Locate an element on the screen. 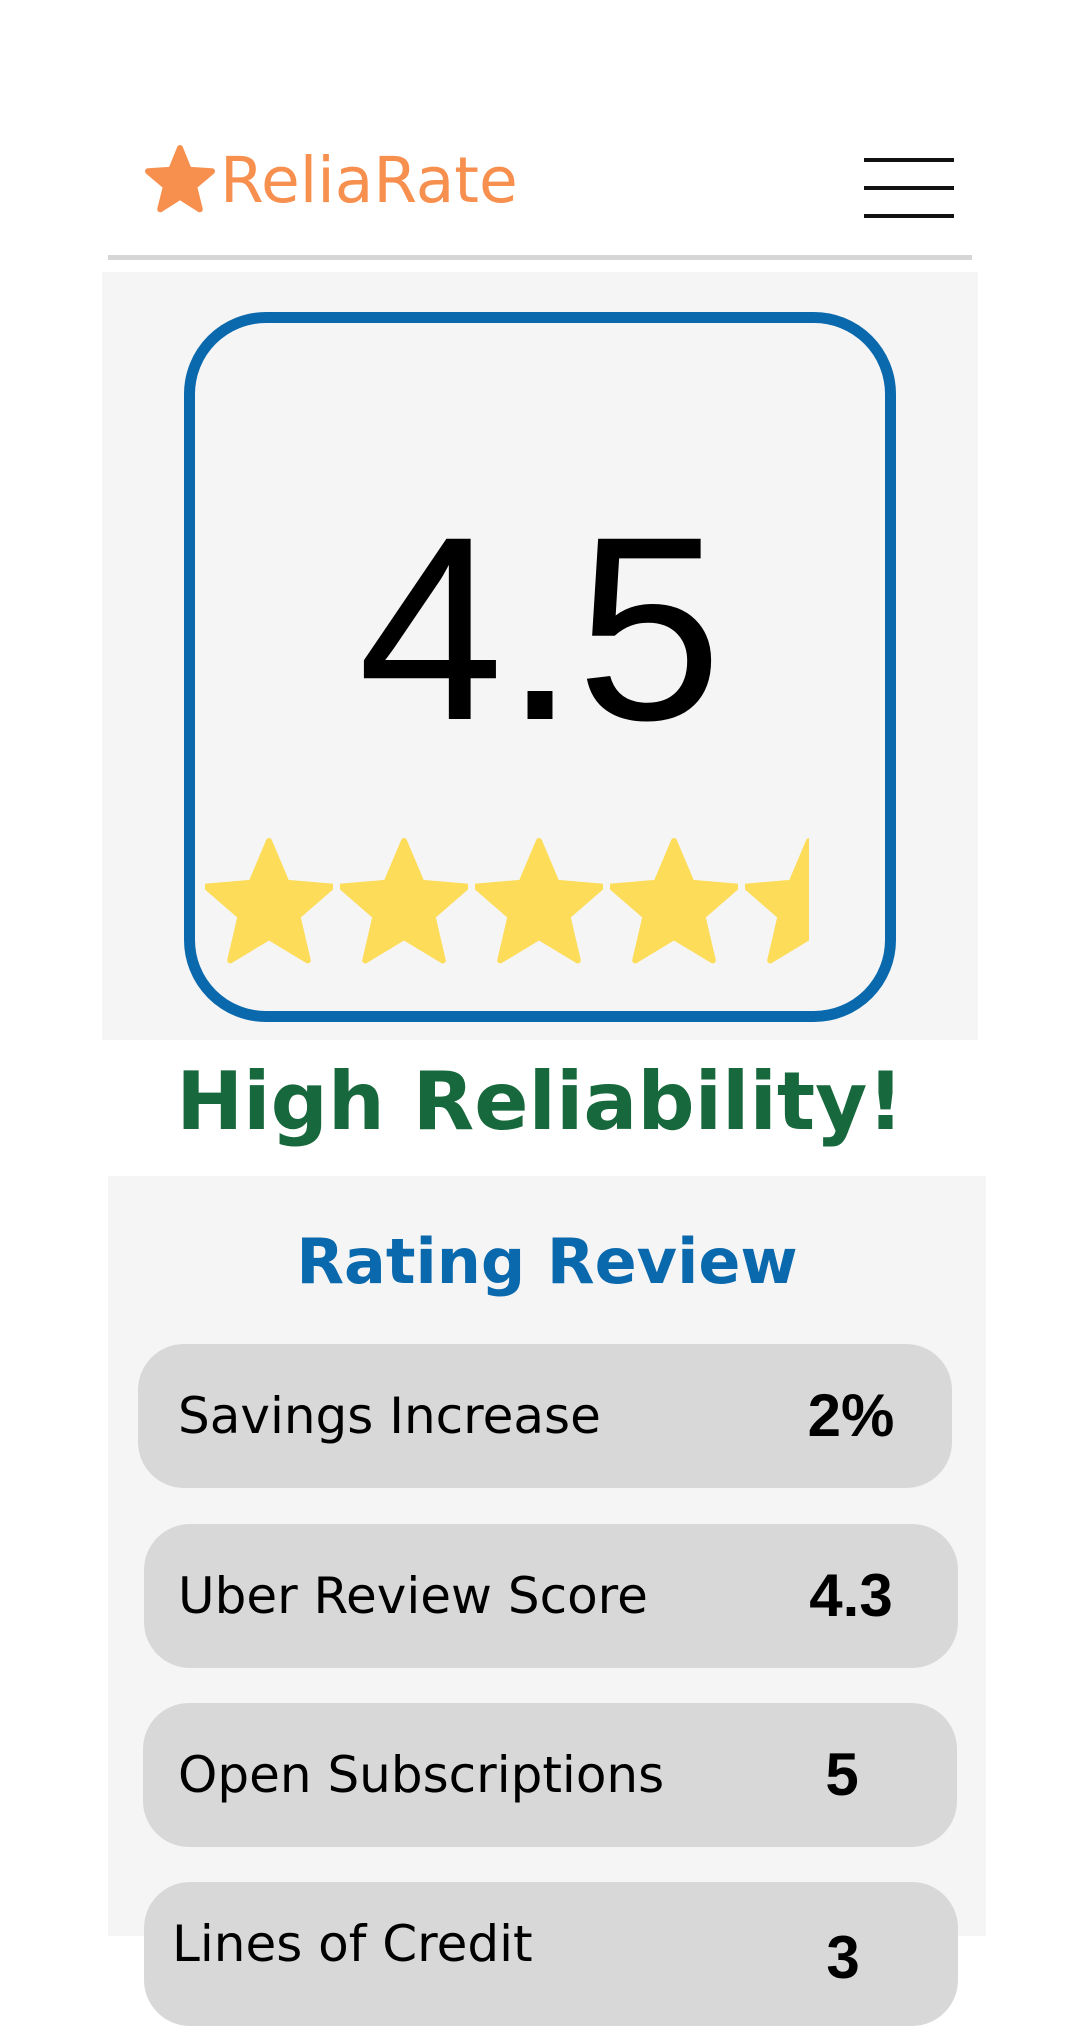 Image resolution: width=1080 pixels, height=2030 pixels. metric-value: 2% is located at coordinates (851, 1415).